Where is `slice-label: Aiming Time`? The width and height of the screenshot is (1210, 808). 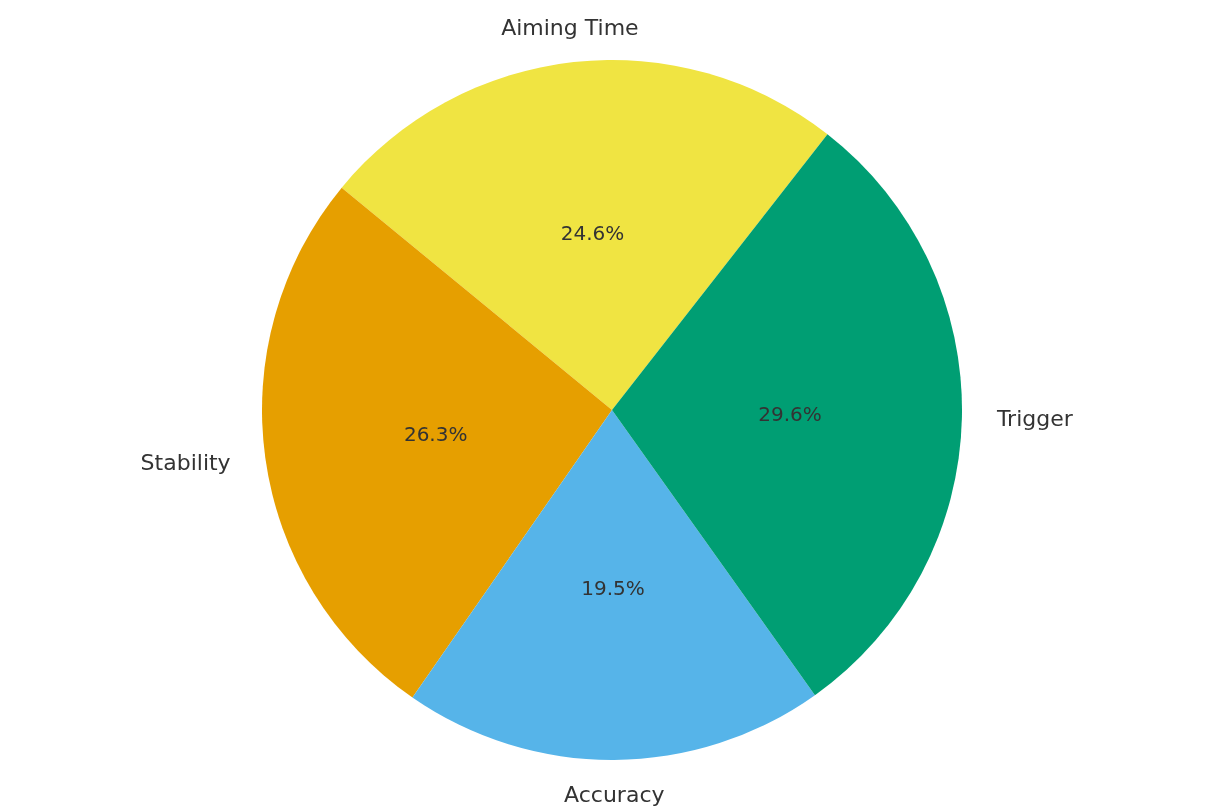 slice-label: Aiming Time is located at coordinates (570, 27).